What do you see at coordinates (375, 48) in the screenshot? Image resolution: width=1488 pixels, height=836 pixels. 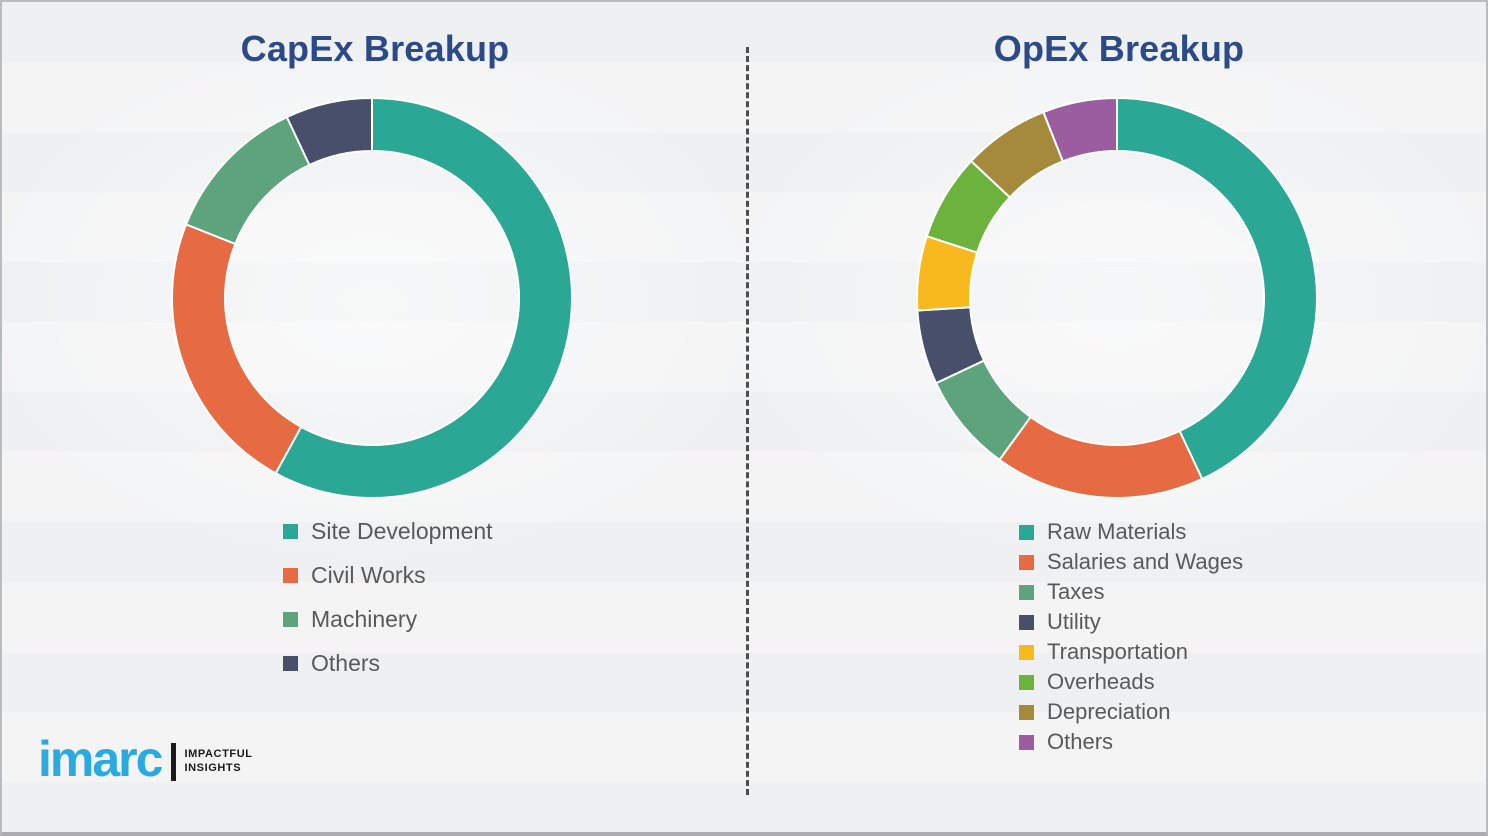 I see `capex-title: CapEx Breakup` at bounding box center [375, 48].